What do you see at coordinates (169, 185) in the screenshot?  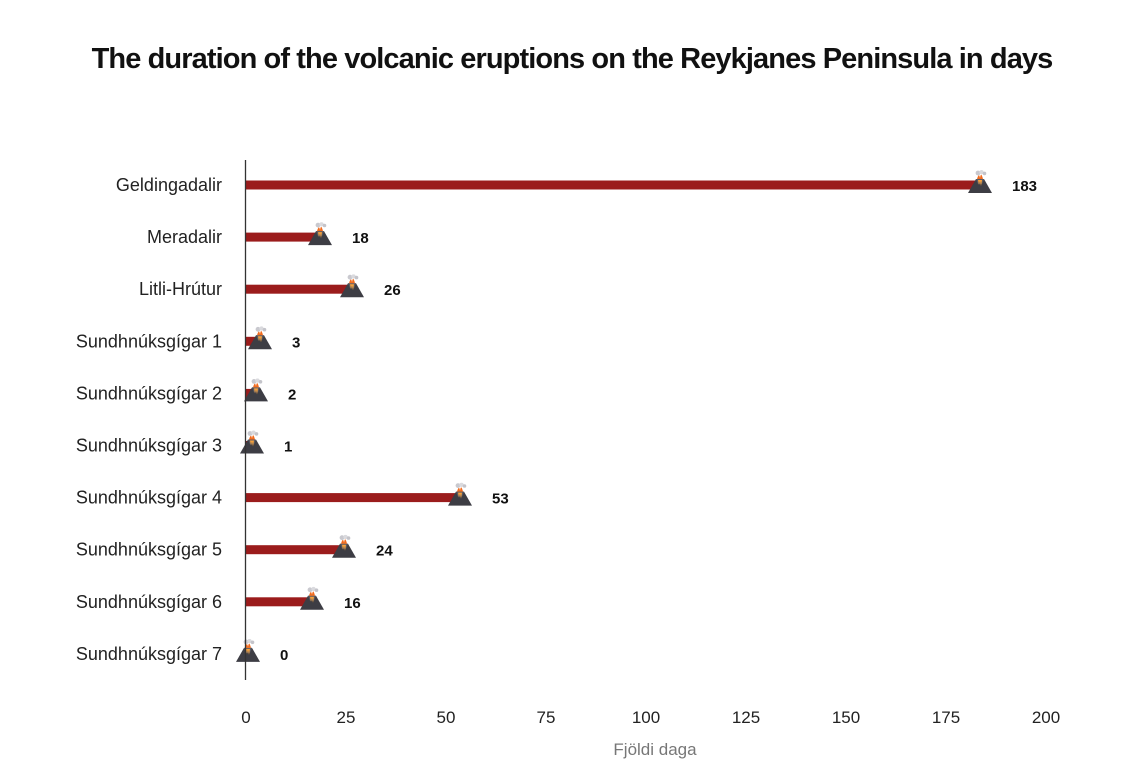 I see `category-label: Geldingadalir` at bounding box center [169, 185].